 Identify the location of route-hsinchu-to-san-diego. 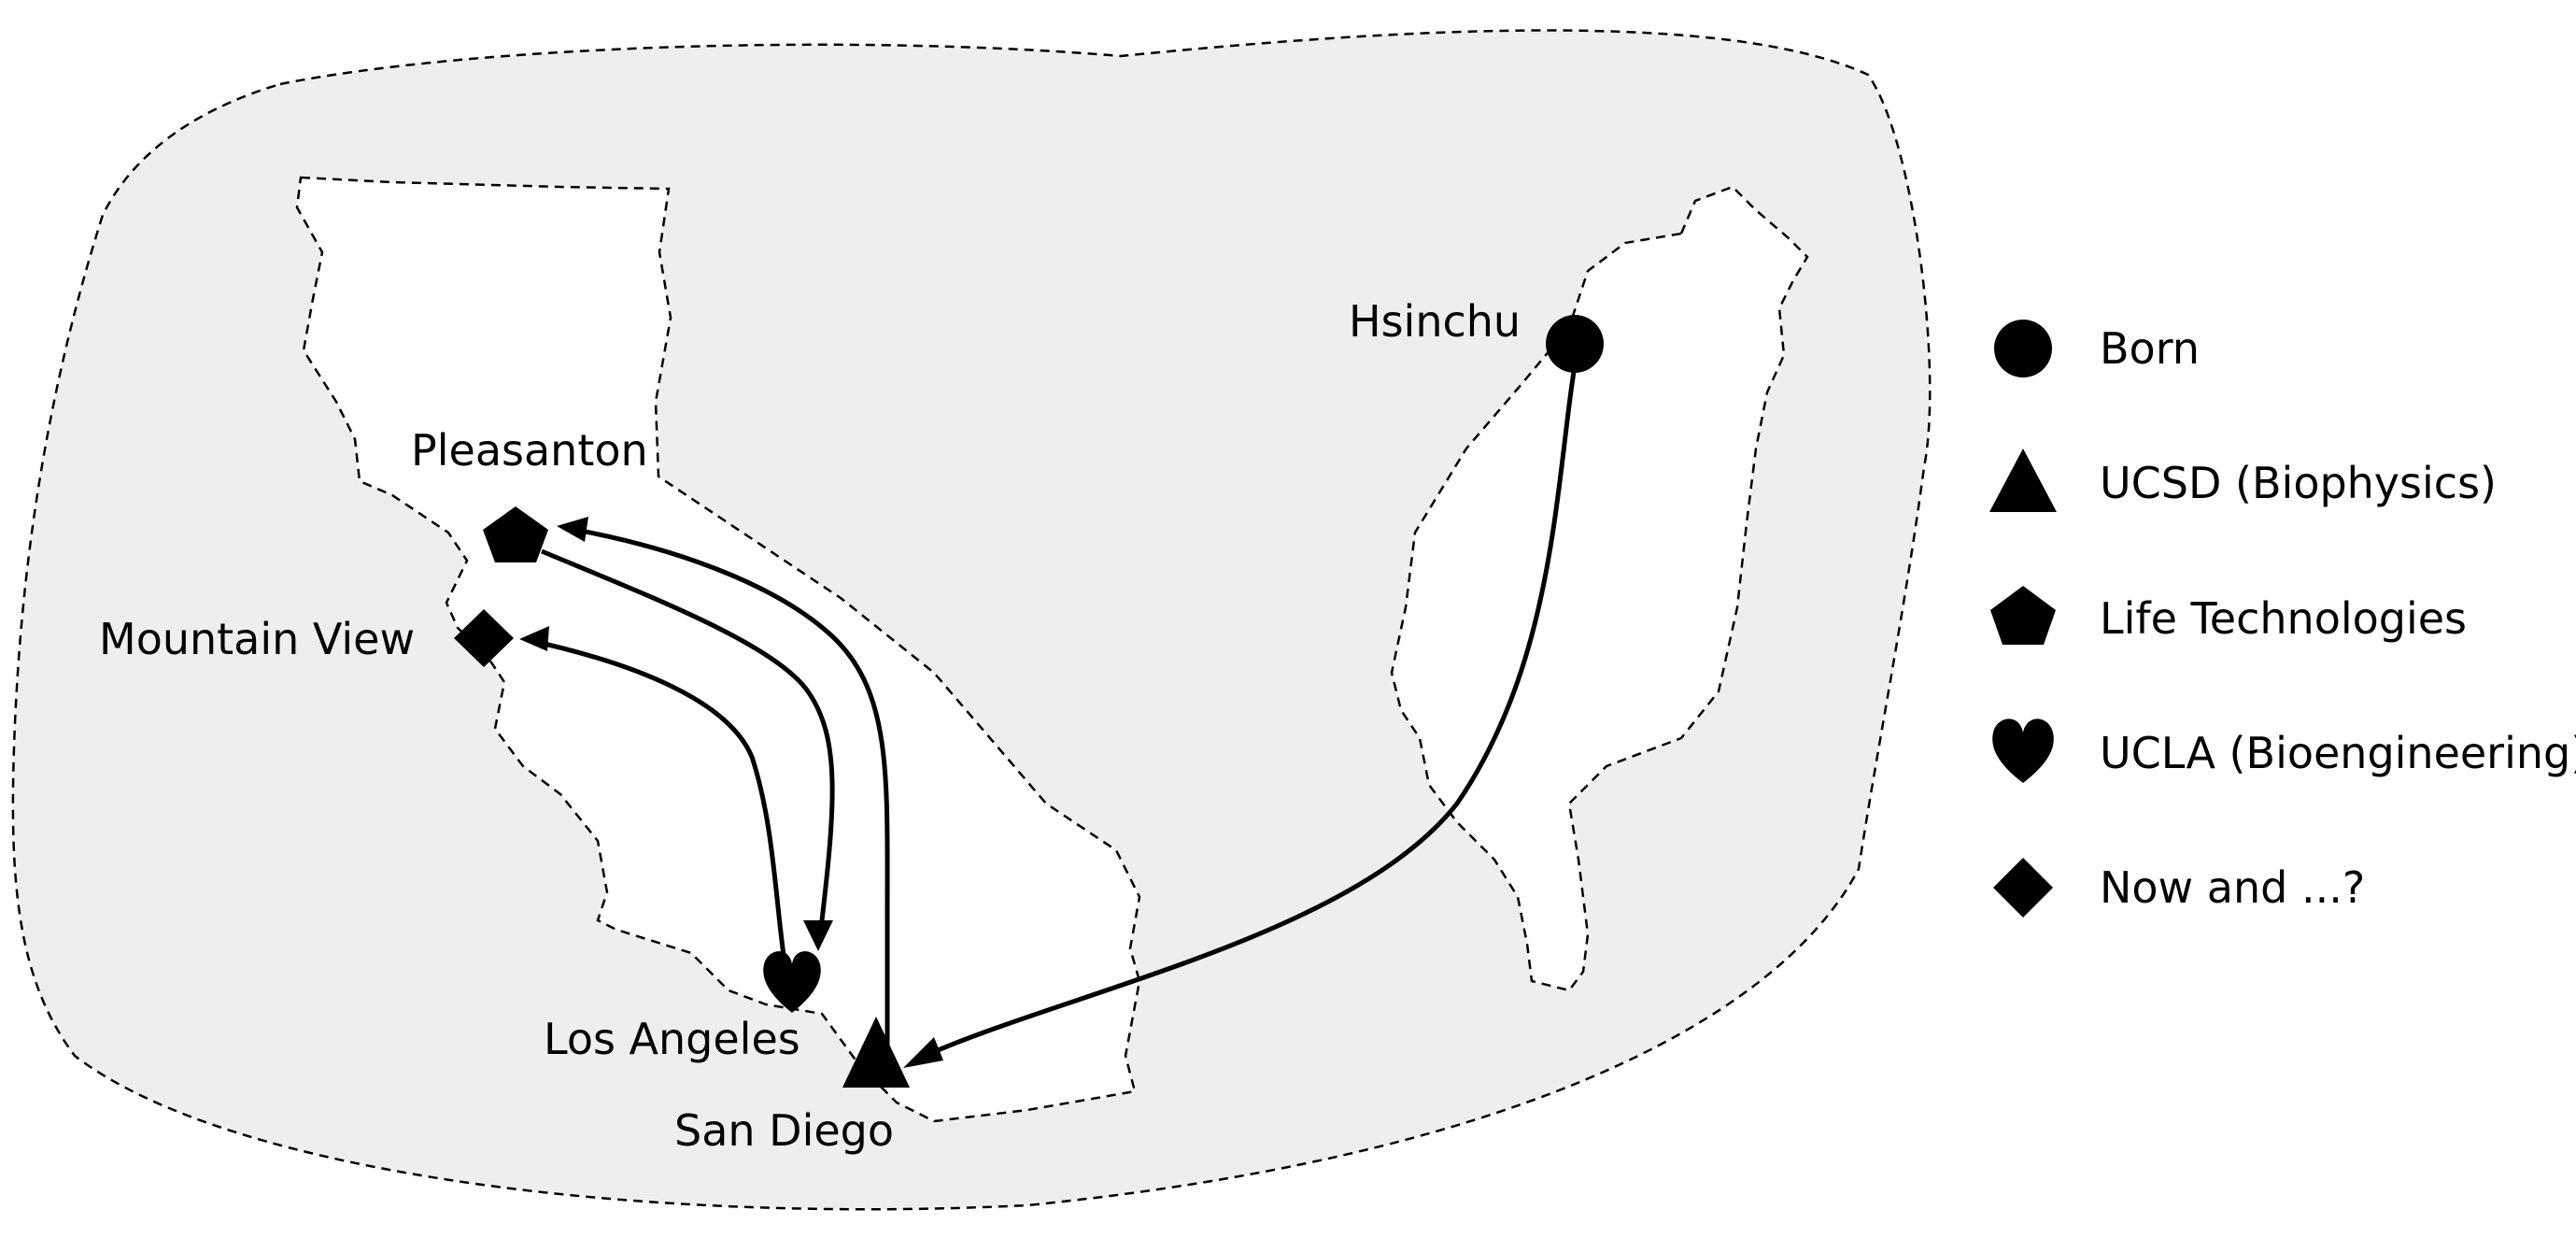
(1252, 701).